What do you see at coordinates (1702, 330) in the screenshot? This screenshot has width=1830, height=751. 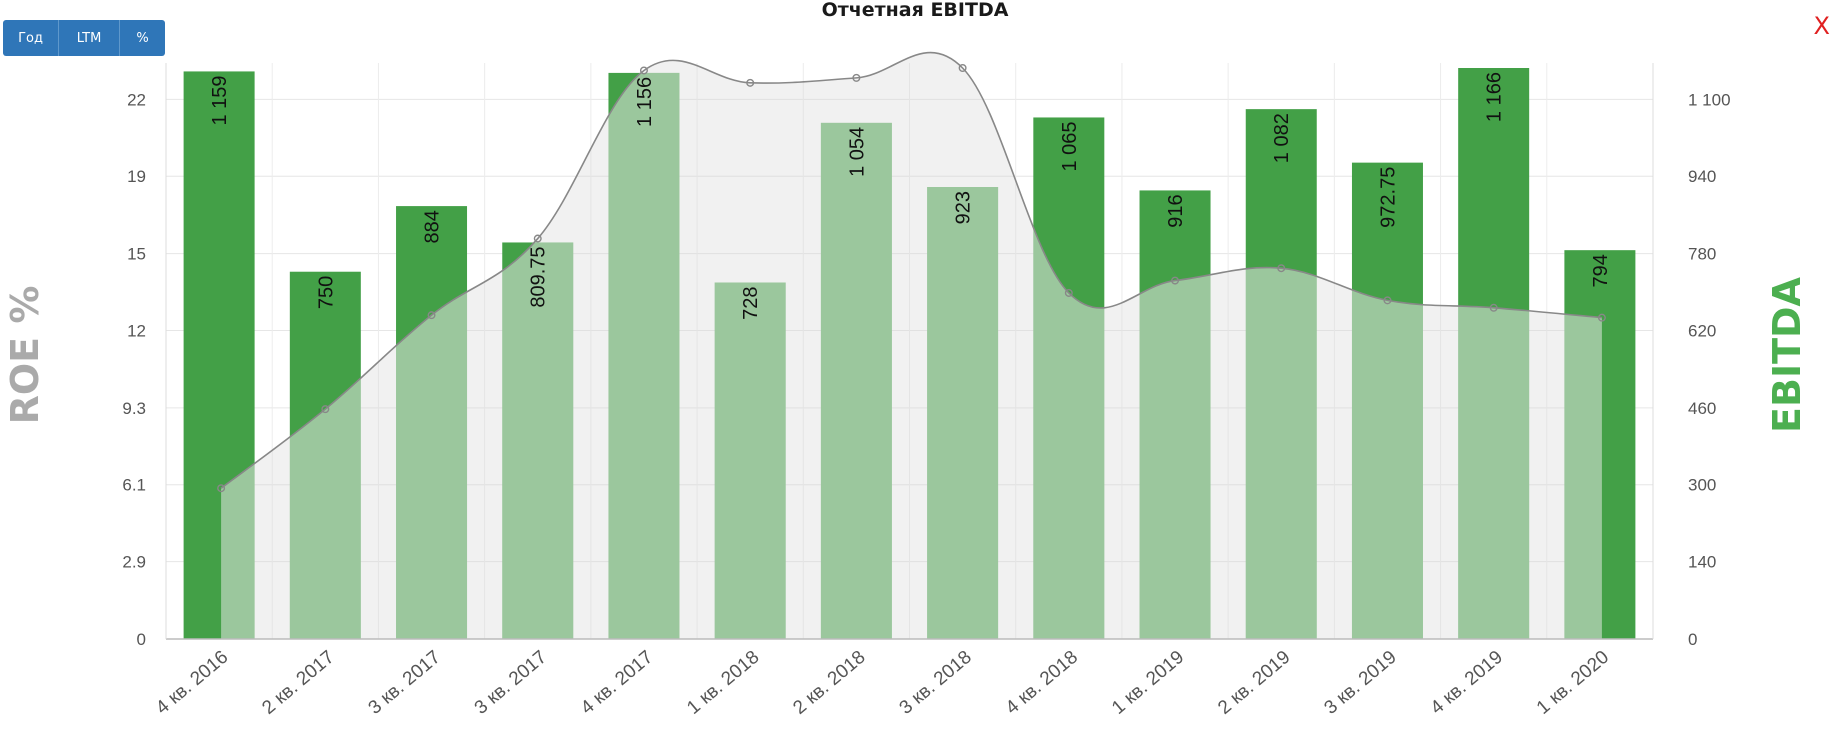 I see `y-right-tick-label: 620` at bounding box center [1702, 330].